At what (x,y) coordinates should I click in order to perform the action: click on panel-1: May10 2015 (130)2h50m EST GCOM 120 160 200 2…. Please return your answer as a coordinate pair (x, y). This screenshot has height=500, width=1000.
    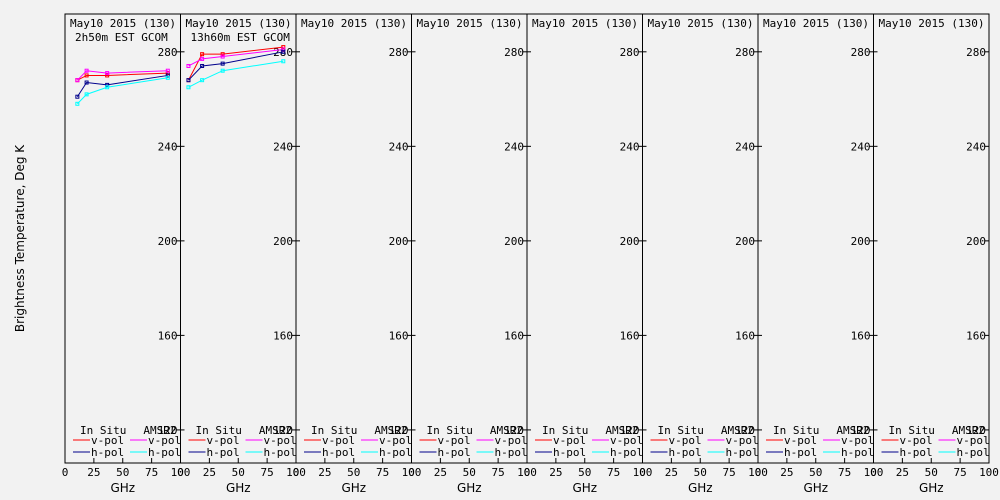
    Looking at the image, I should click on (126, 254).